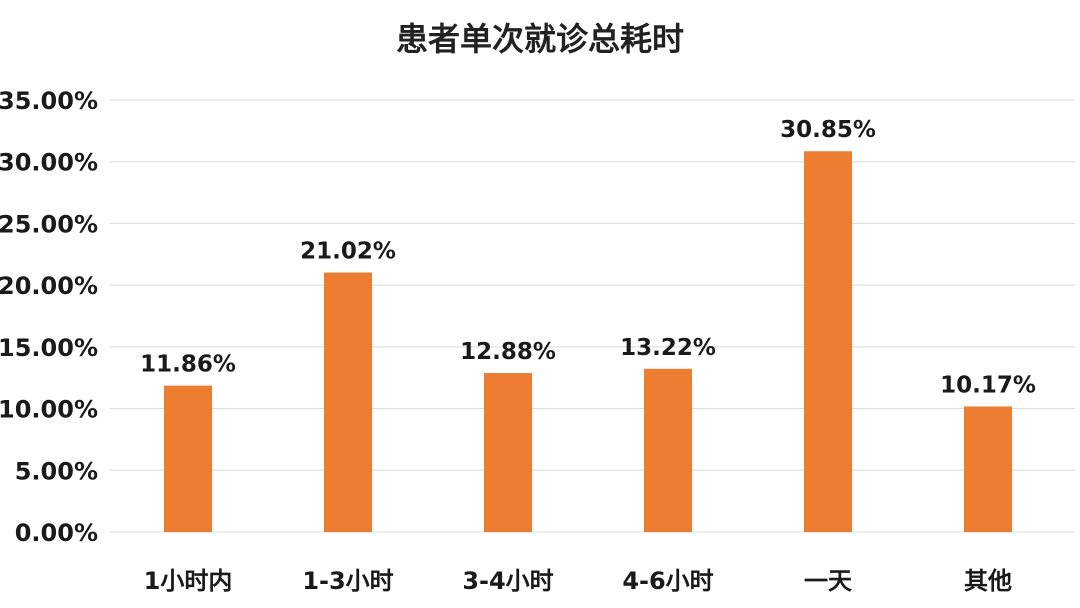 The width and height of the screenshot is (1080, 608). Describe the element at coordinates (56, 533) in the screenshot. I see `y-tick-label: 0.00%` at that location.